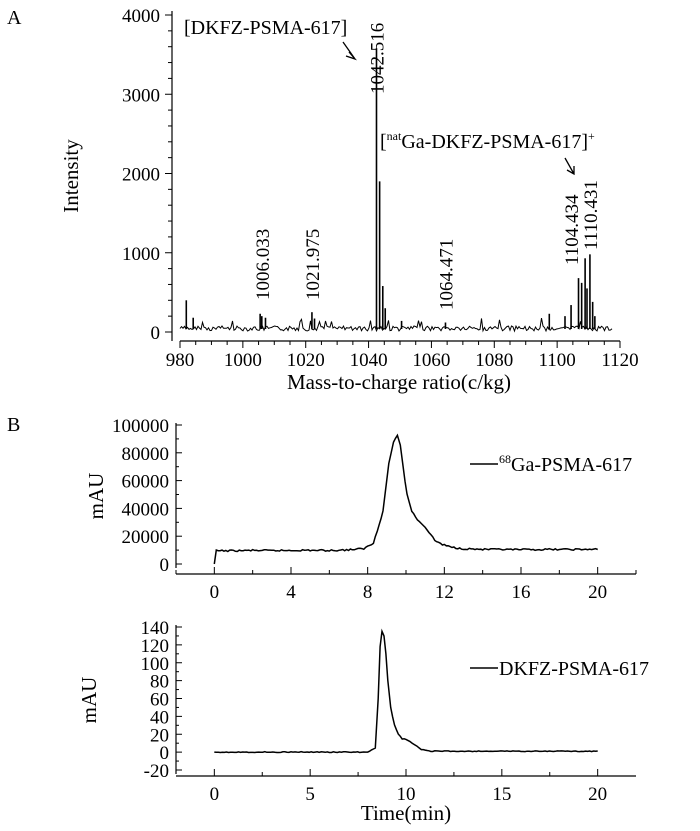 Image resolution: width=700 pixels, height=831 pixels. What do you see at coordinates (569, 166) in the screenshot?
I see `ms-annotation-complex-arrow` at bounding box center [569, 166].